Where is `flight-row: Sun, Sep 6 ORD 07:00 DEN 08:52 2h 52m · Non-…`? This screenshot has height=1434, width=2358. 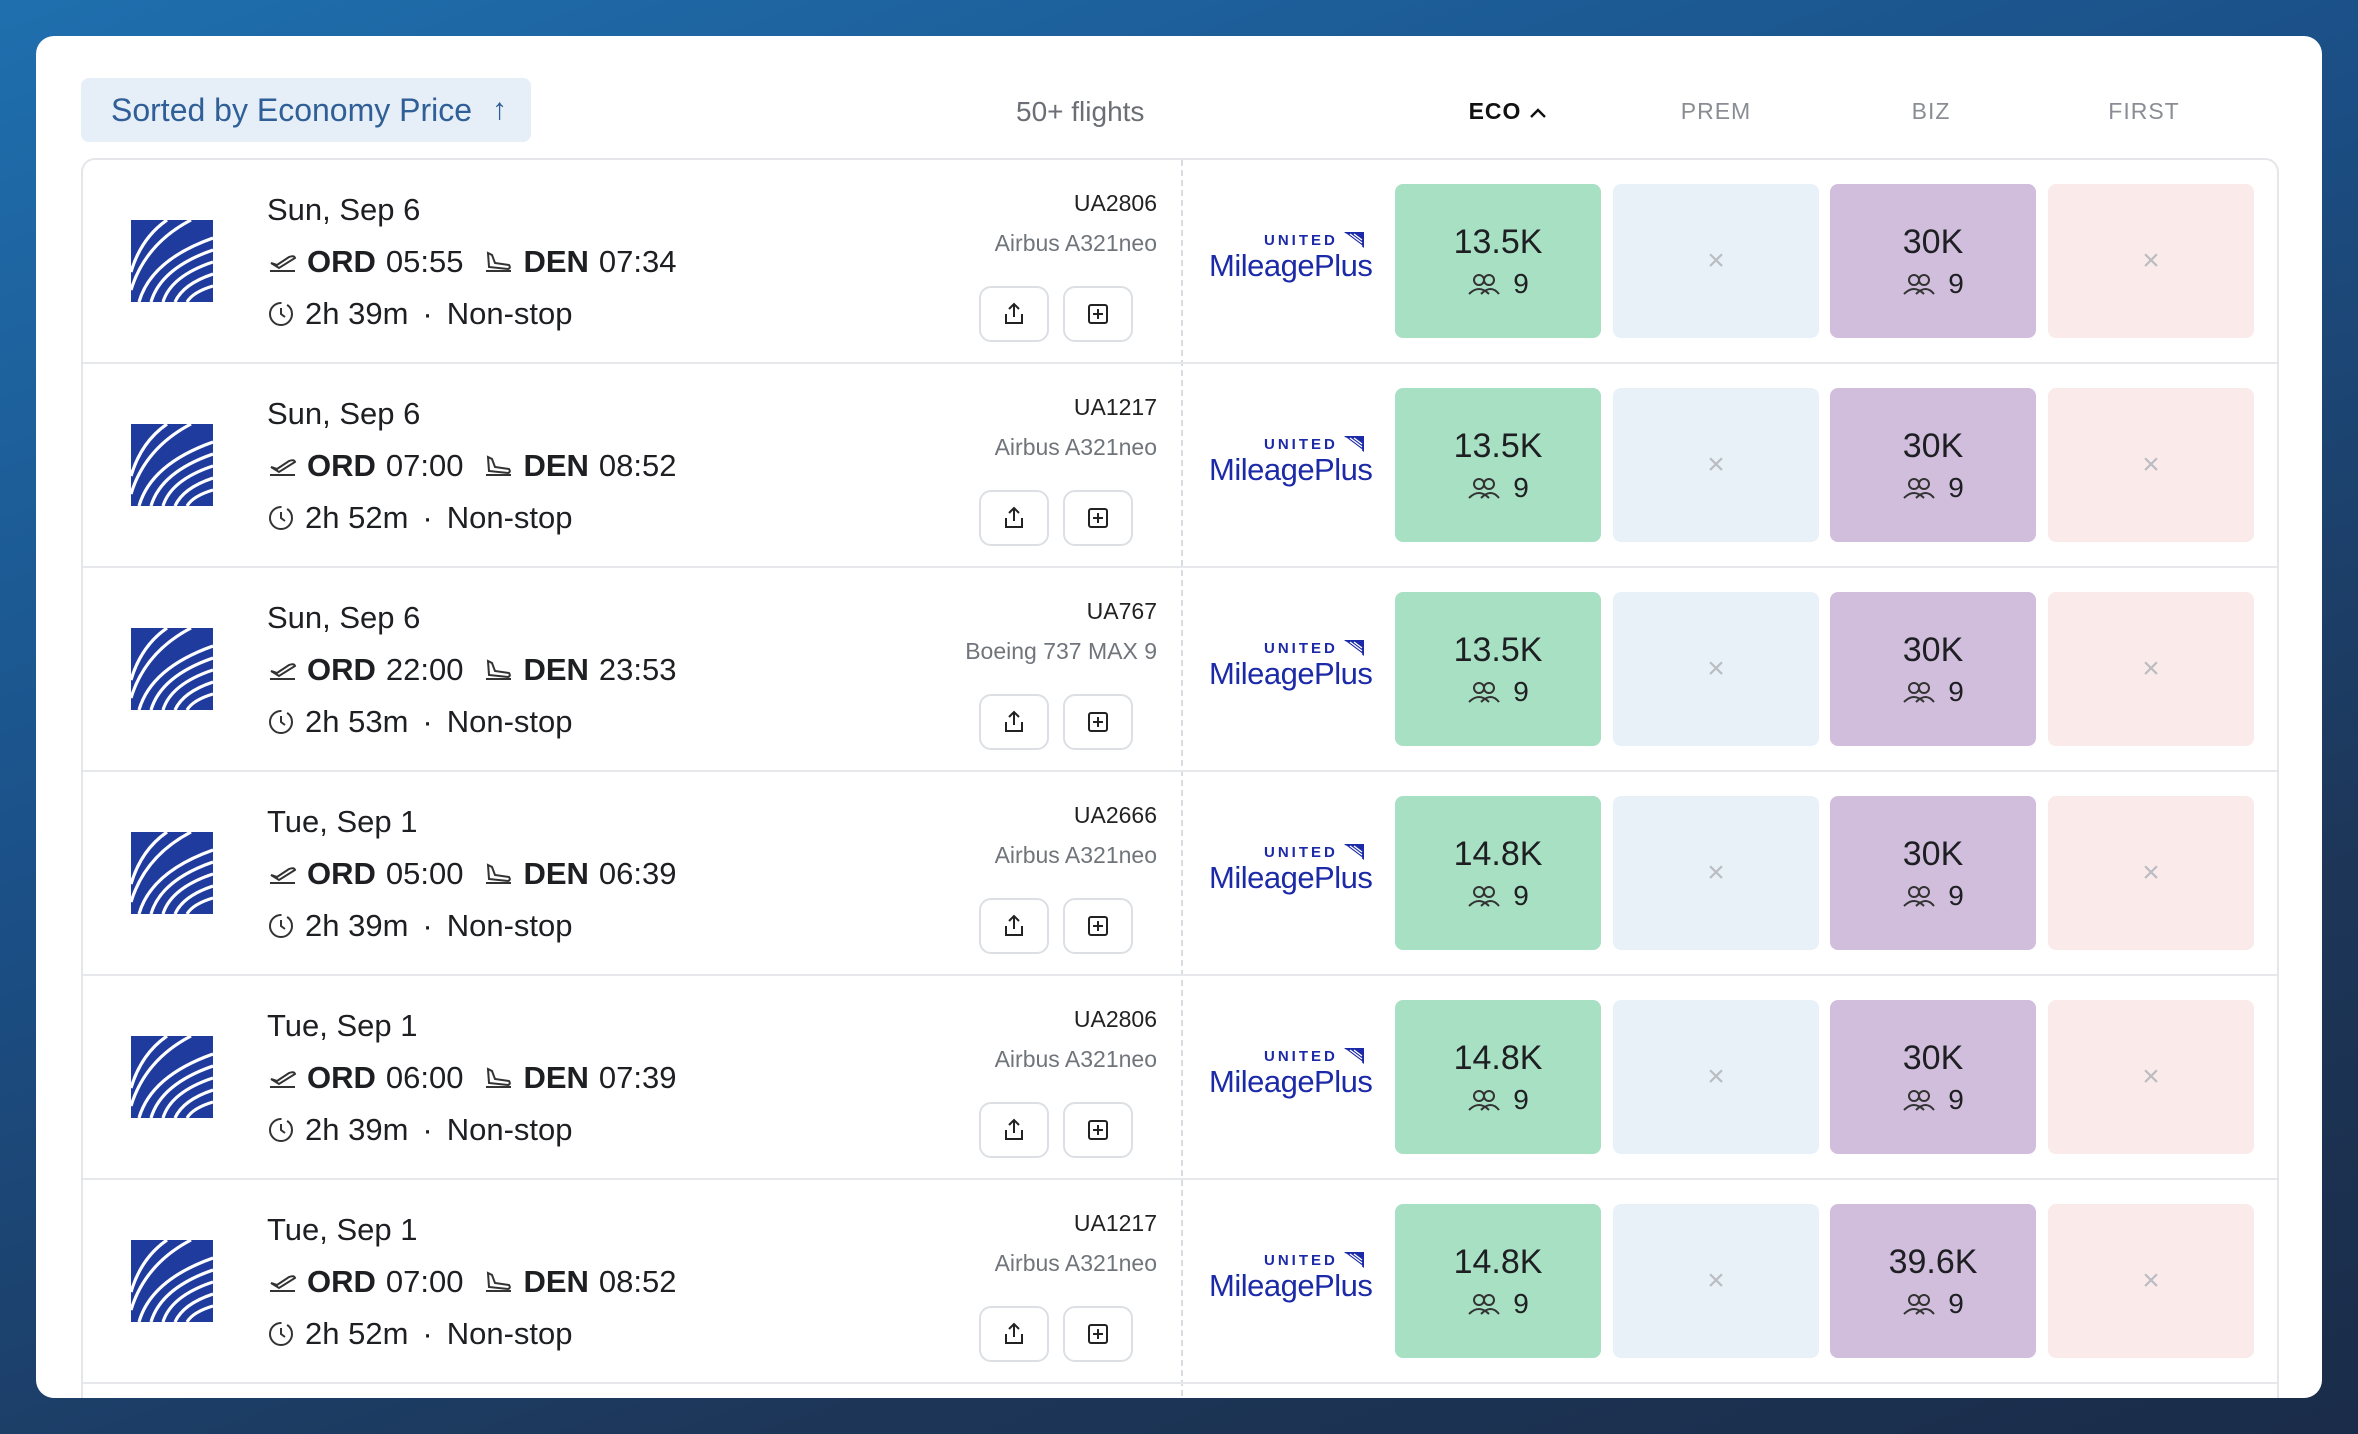
flight-row: Sun, Sep 6 ORD 07:00 DEN 08:52 2h 52m · Non-… is located at coordinates (1180, 466).